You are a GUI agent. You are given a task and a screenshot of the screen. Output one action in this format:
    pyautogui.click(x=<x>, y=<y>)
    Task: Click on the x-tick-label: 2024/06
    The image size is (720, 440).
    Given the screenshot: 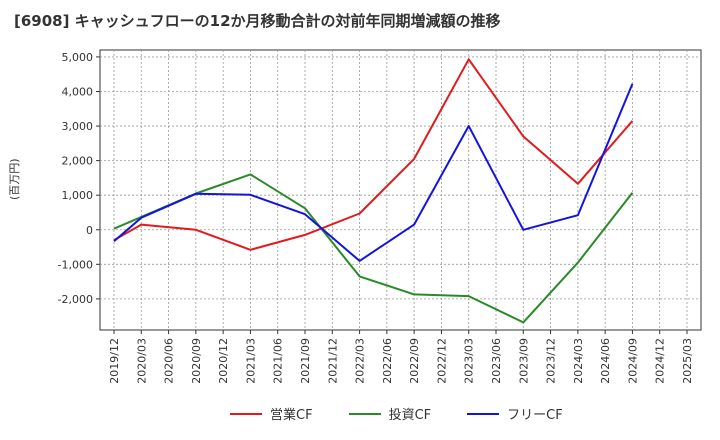 What is the action you would take?
    pyautogui.click(x=605, y=361)
    